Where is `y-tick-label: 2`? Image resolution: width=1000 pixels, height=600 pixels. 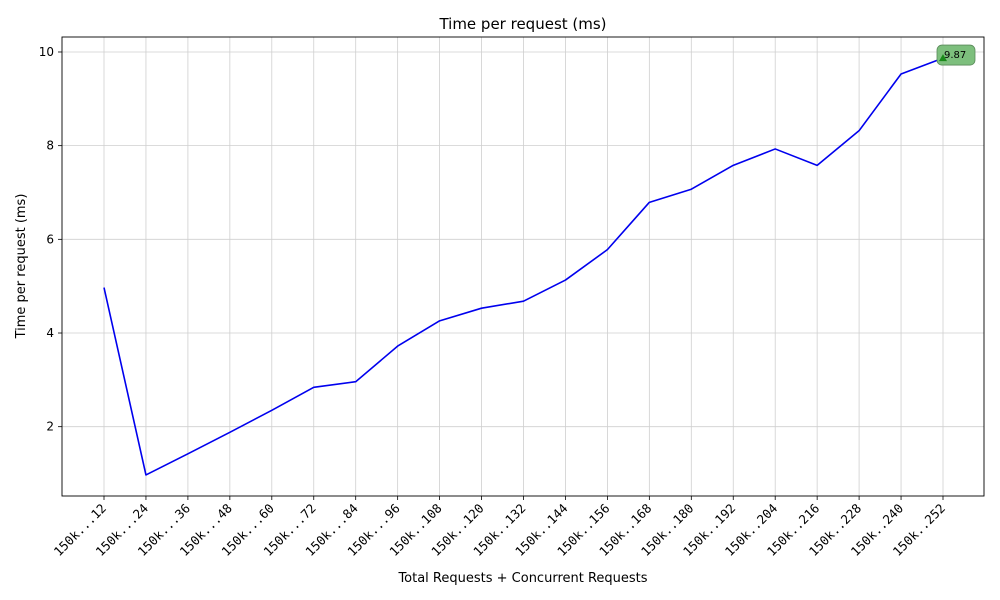 y-tick-label: 2 is located at coordinates (50, 427).